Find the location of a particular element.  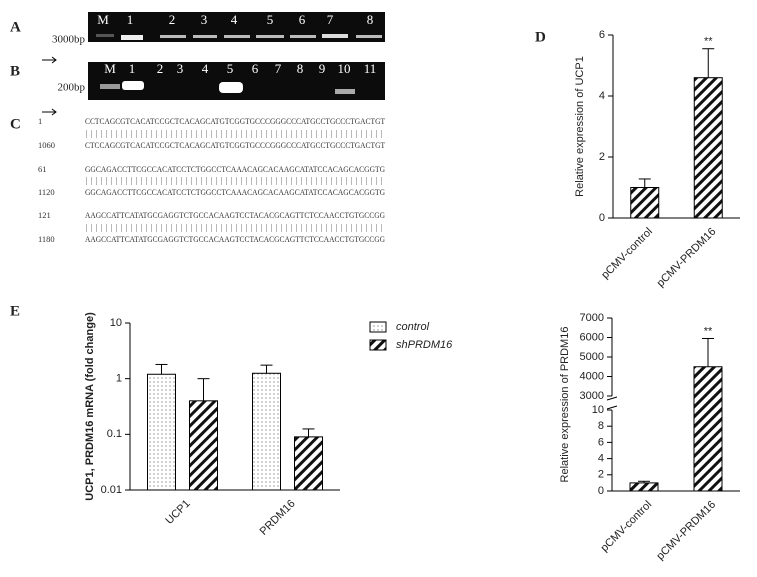

y-axis-label: Relative expression of PRDM16 is located at coordinates (565, 405).